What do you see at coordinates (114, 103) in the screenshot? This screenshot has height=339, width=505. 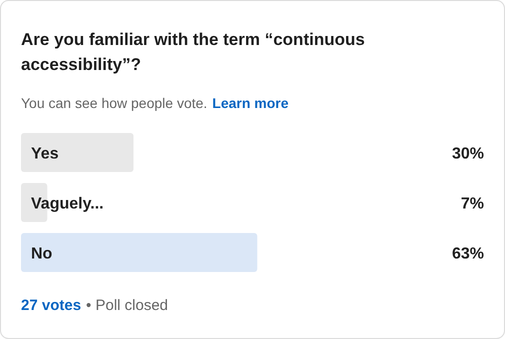 I see `chart-subtitle: You can see how people vote.` at bounding box center [114, 103].